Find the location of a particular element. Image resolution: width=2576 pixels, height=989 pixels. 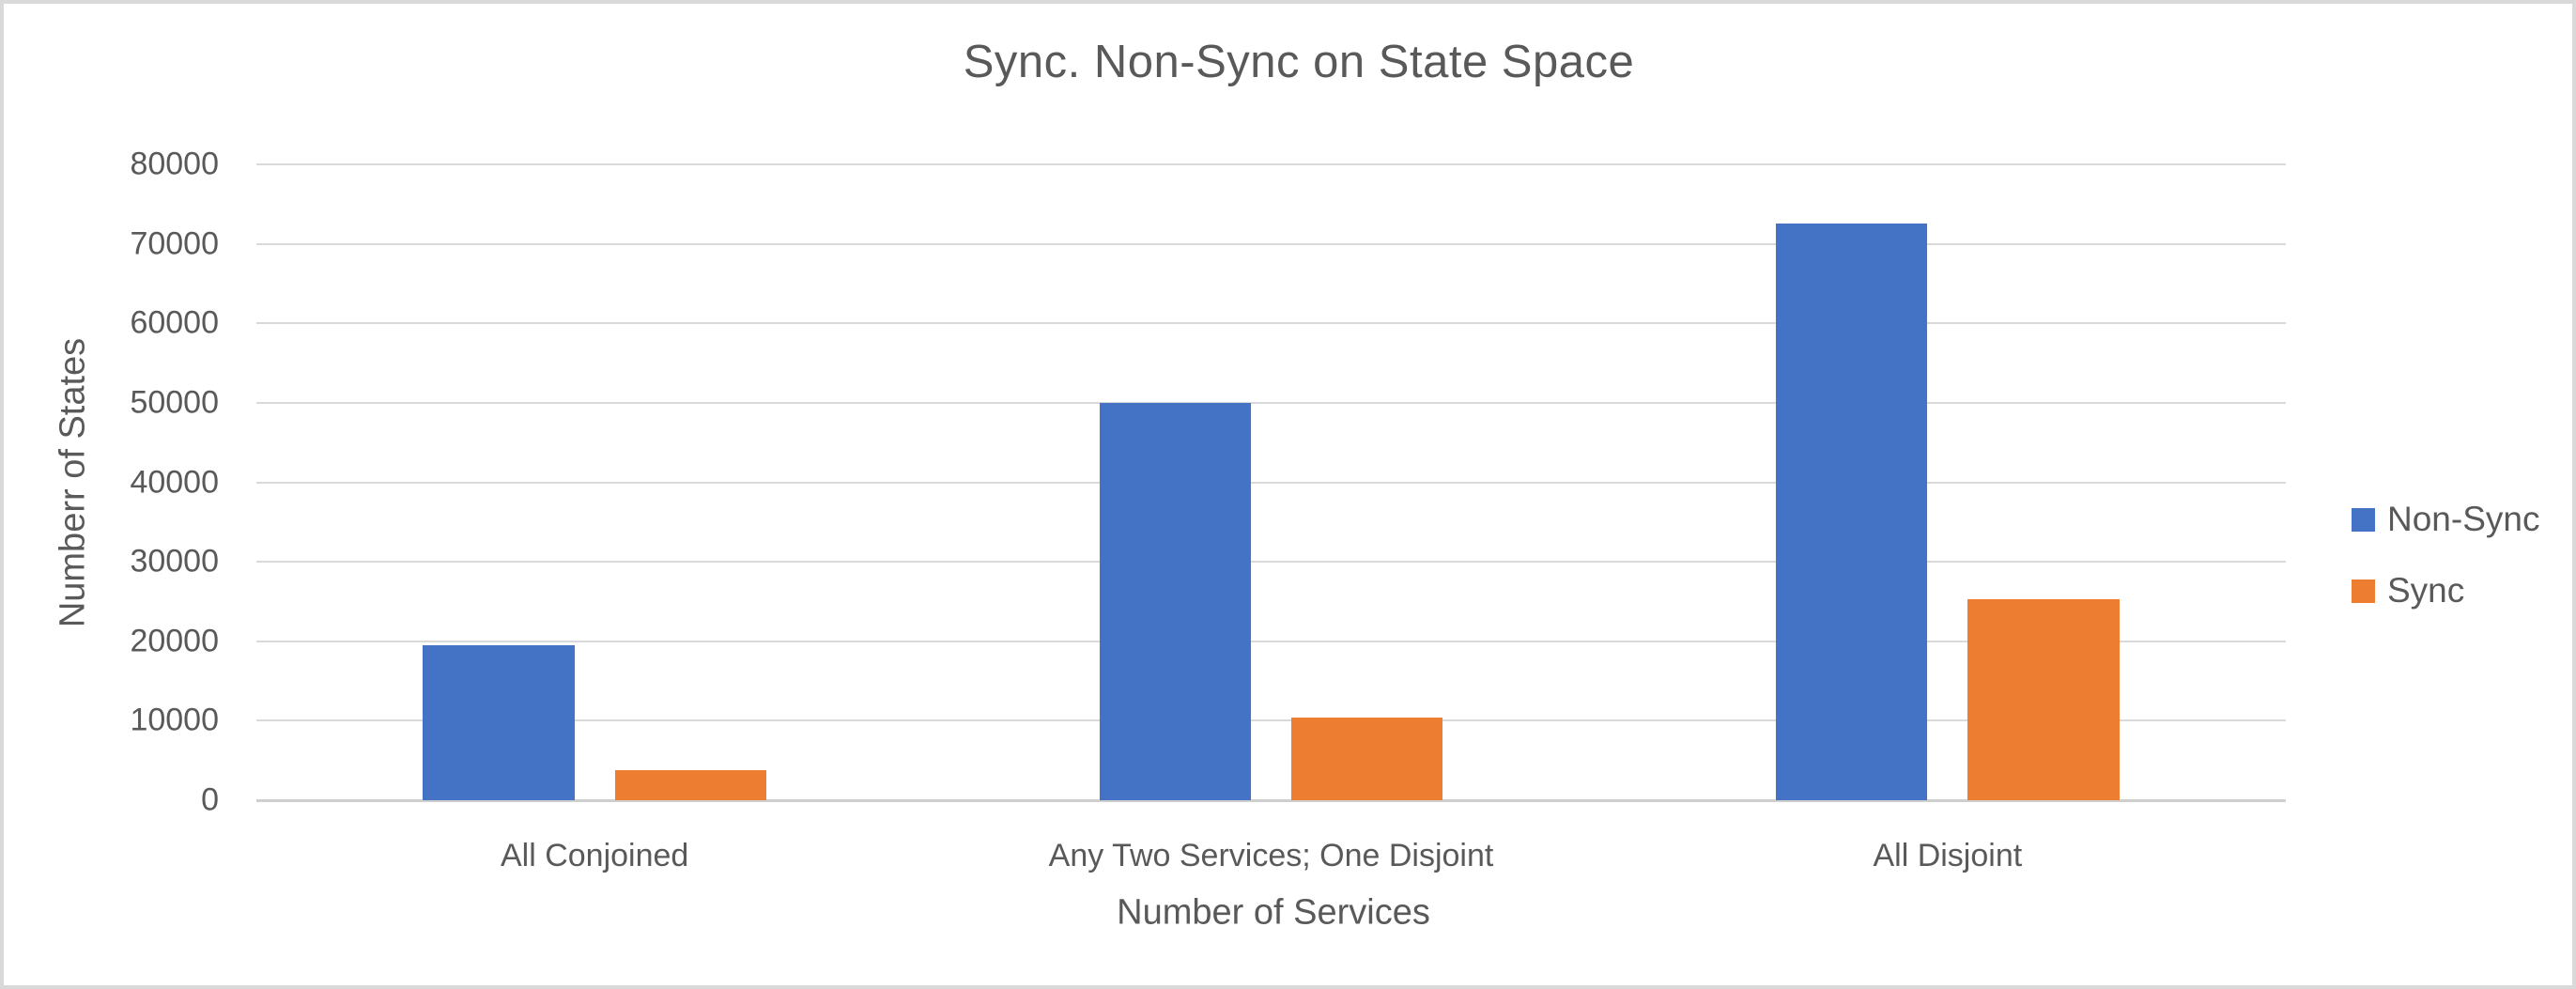

x-axis-title: Number of Services is located at coordinates (1273, 912).